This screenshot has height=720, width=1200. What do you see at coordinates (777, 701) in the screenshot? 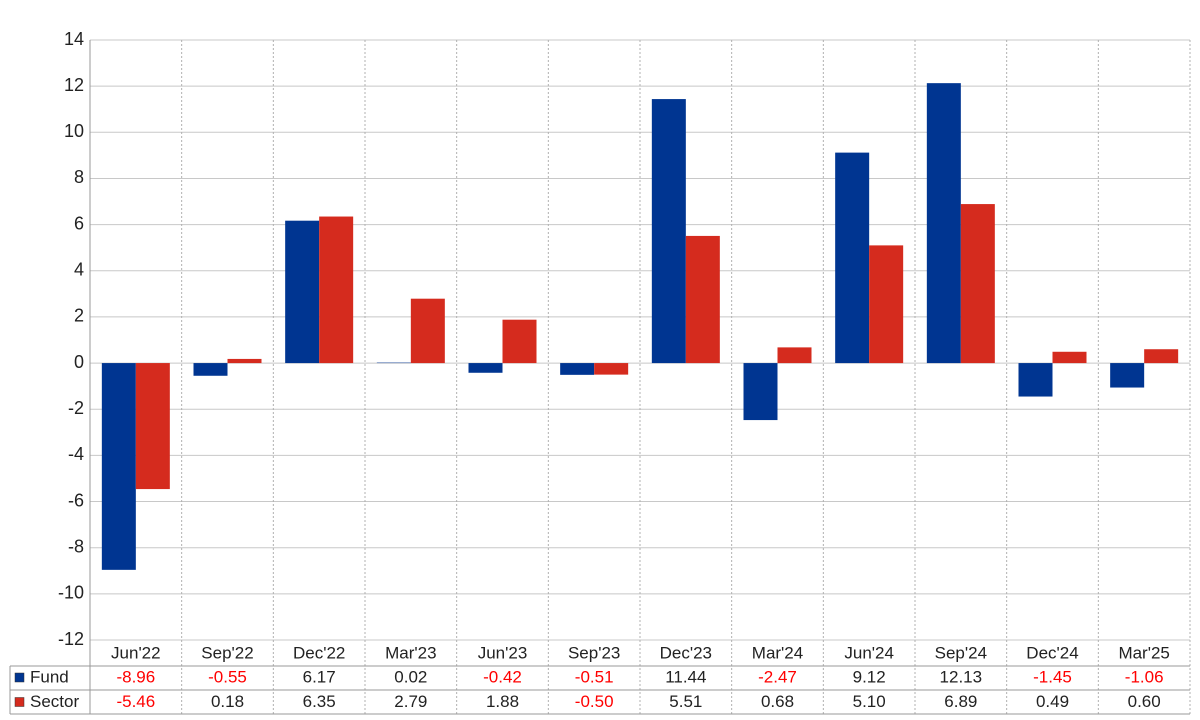
I see `value-label: 0.68` at bounding box center [777, 701].